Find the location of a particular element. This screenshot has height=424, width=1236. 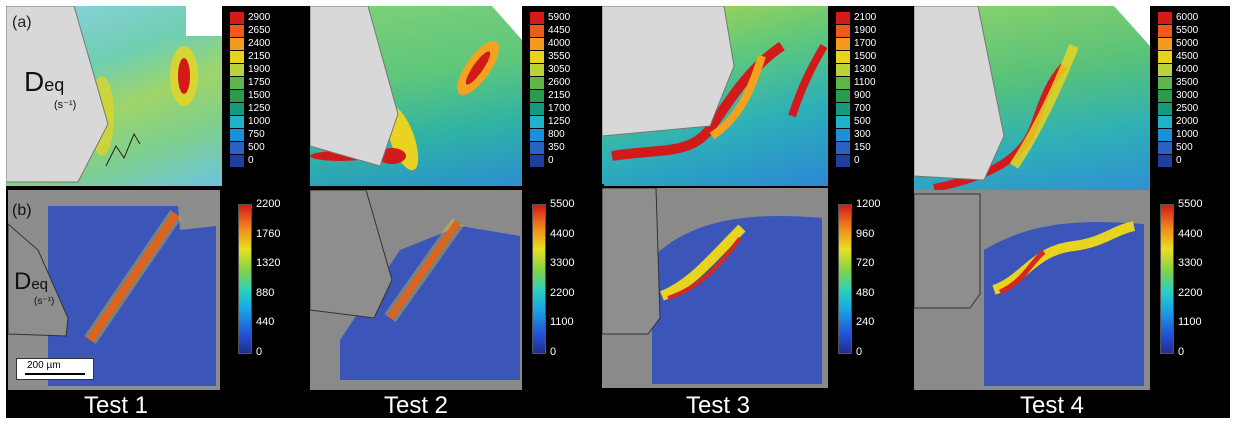

legend-value: 2400 is located at coordinates (259, 43).